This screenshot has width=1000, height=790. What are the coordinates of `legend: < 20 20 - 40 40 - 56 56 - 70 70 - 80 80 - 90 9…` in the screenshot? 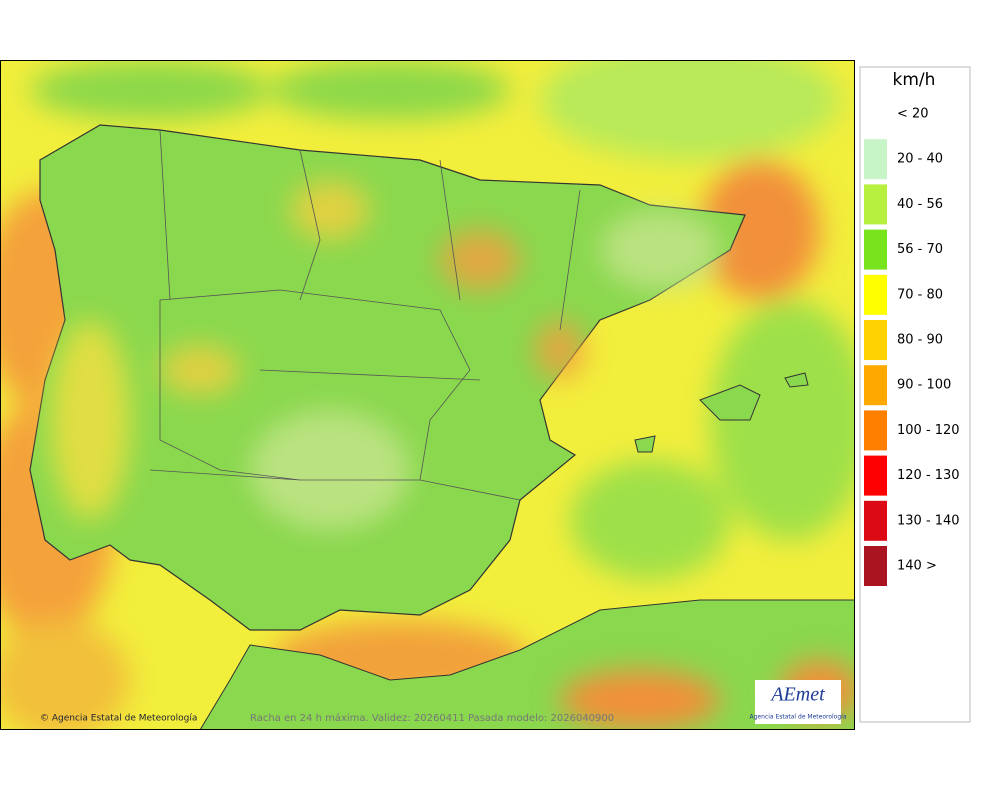 It's located at (912, 346).